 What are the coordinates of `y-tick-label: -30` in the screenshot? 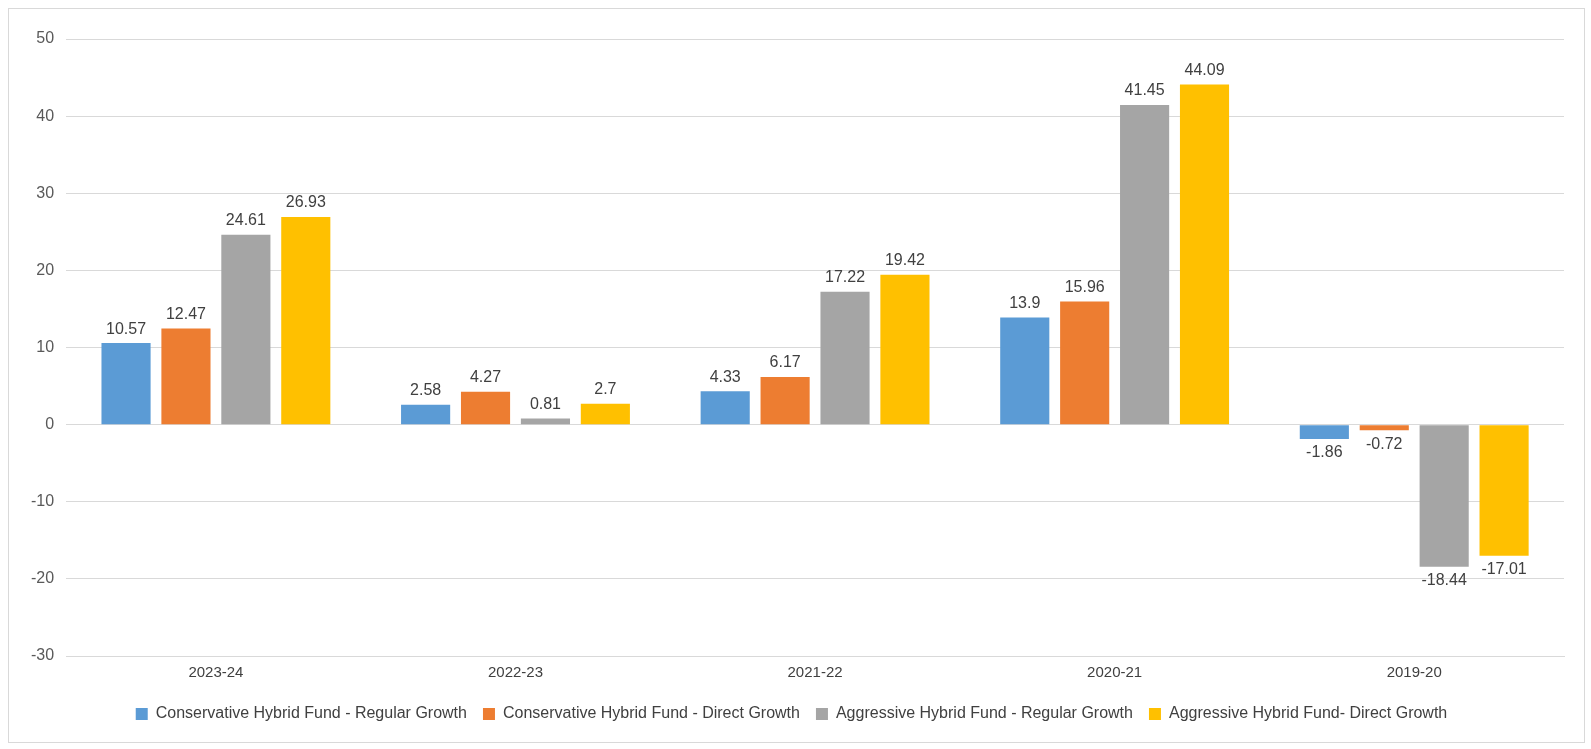 It's located at (43, 655).